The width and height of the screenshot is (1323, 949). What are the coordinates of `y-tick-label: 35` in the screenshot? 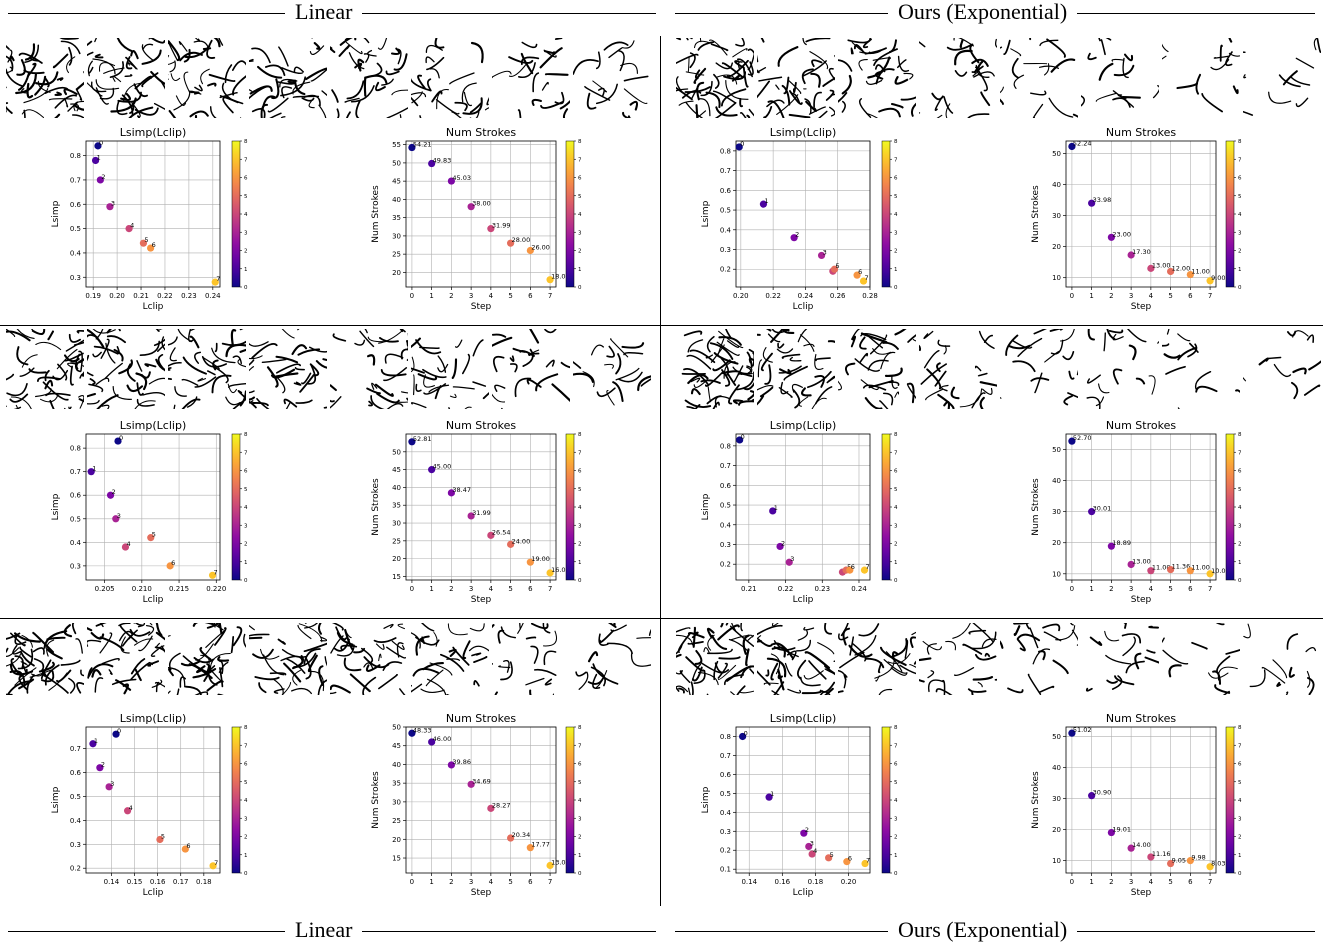 It's located at (396, 784).